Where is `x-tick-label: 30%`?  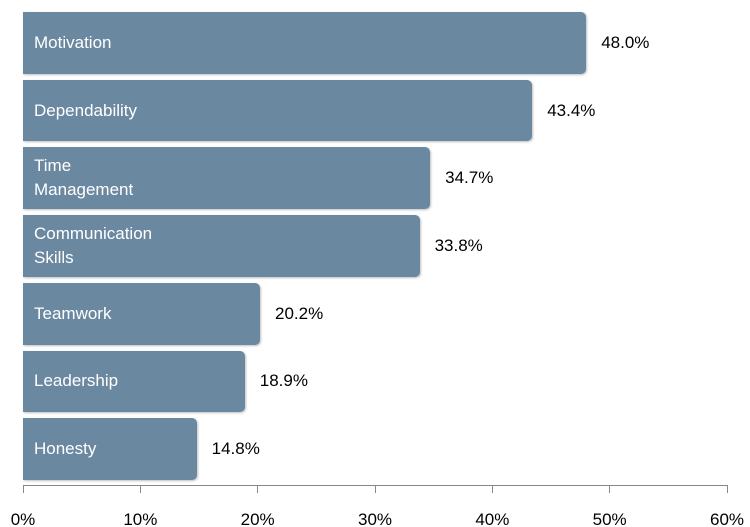 x-tick-label: 30% is located at coordinates (375, 518).